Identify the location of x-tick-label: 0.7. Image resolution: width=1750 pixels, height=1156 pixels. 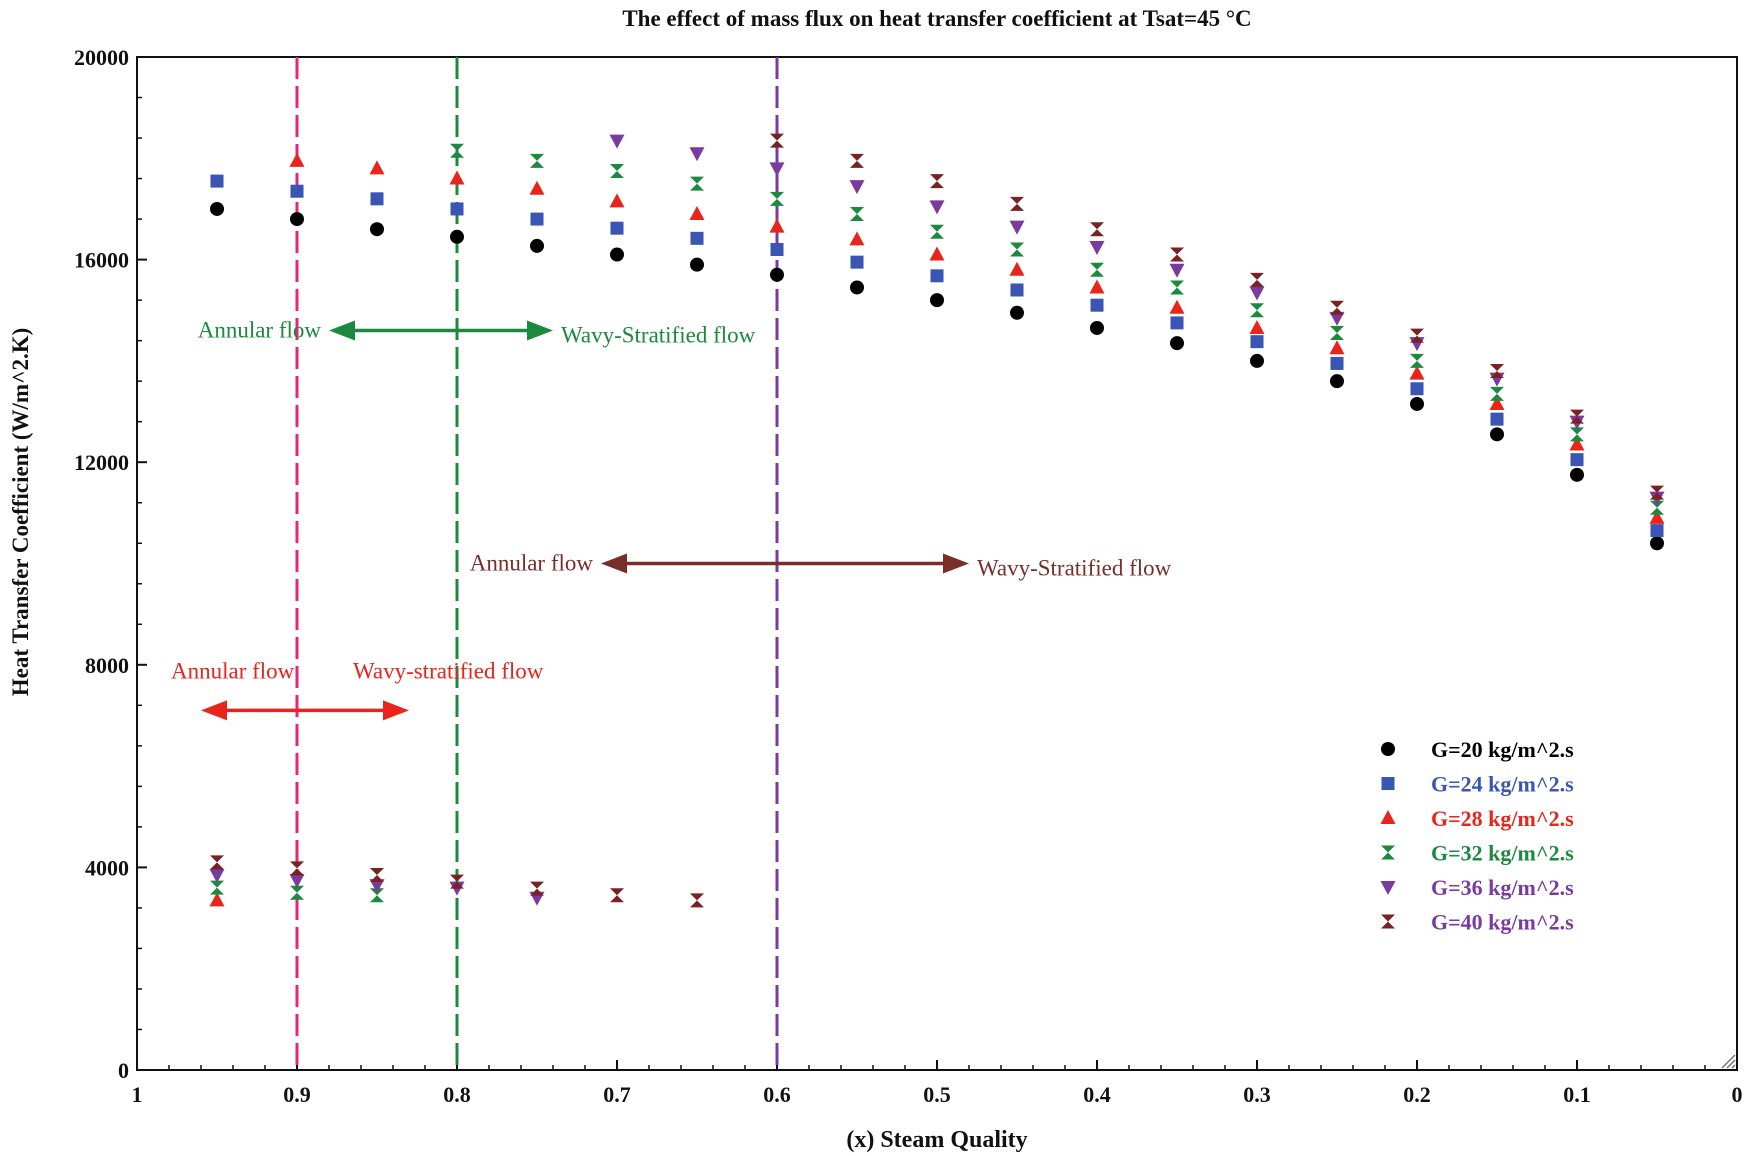
(617, 1094).